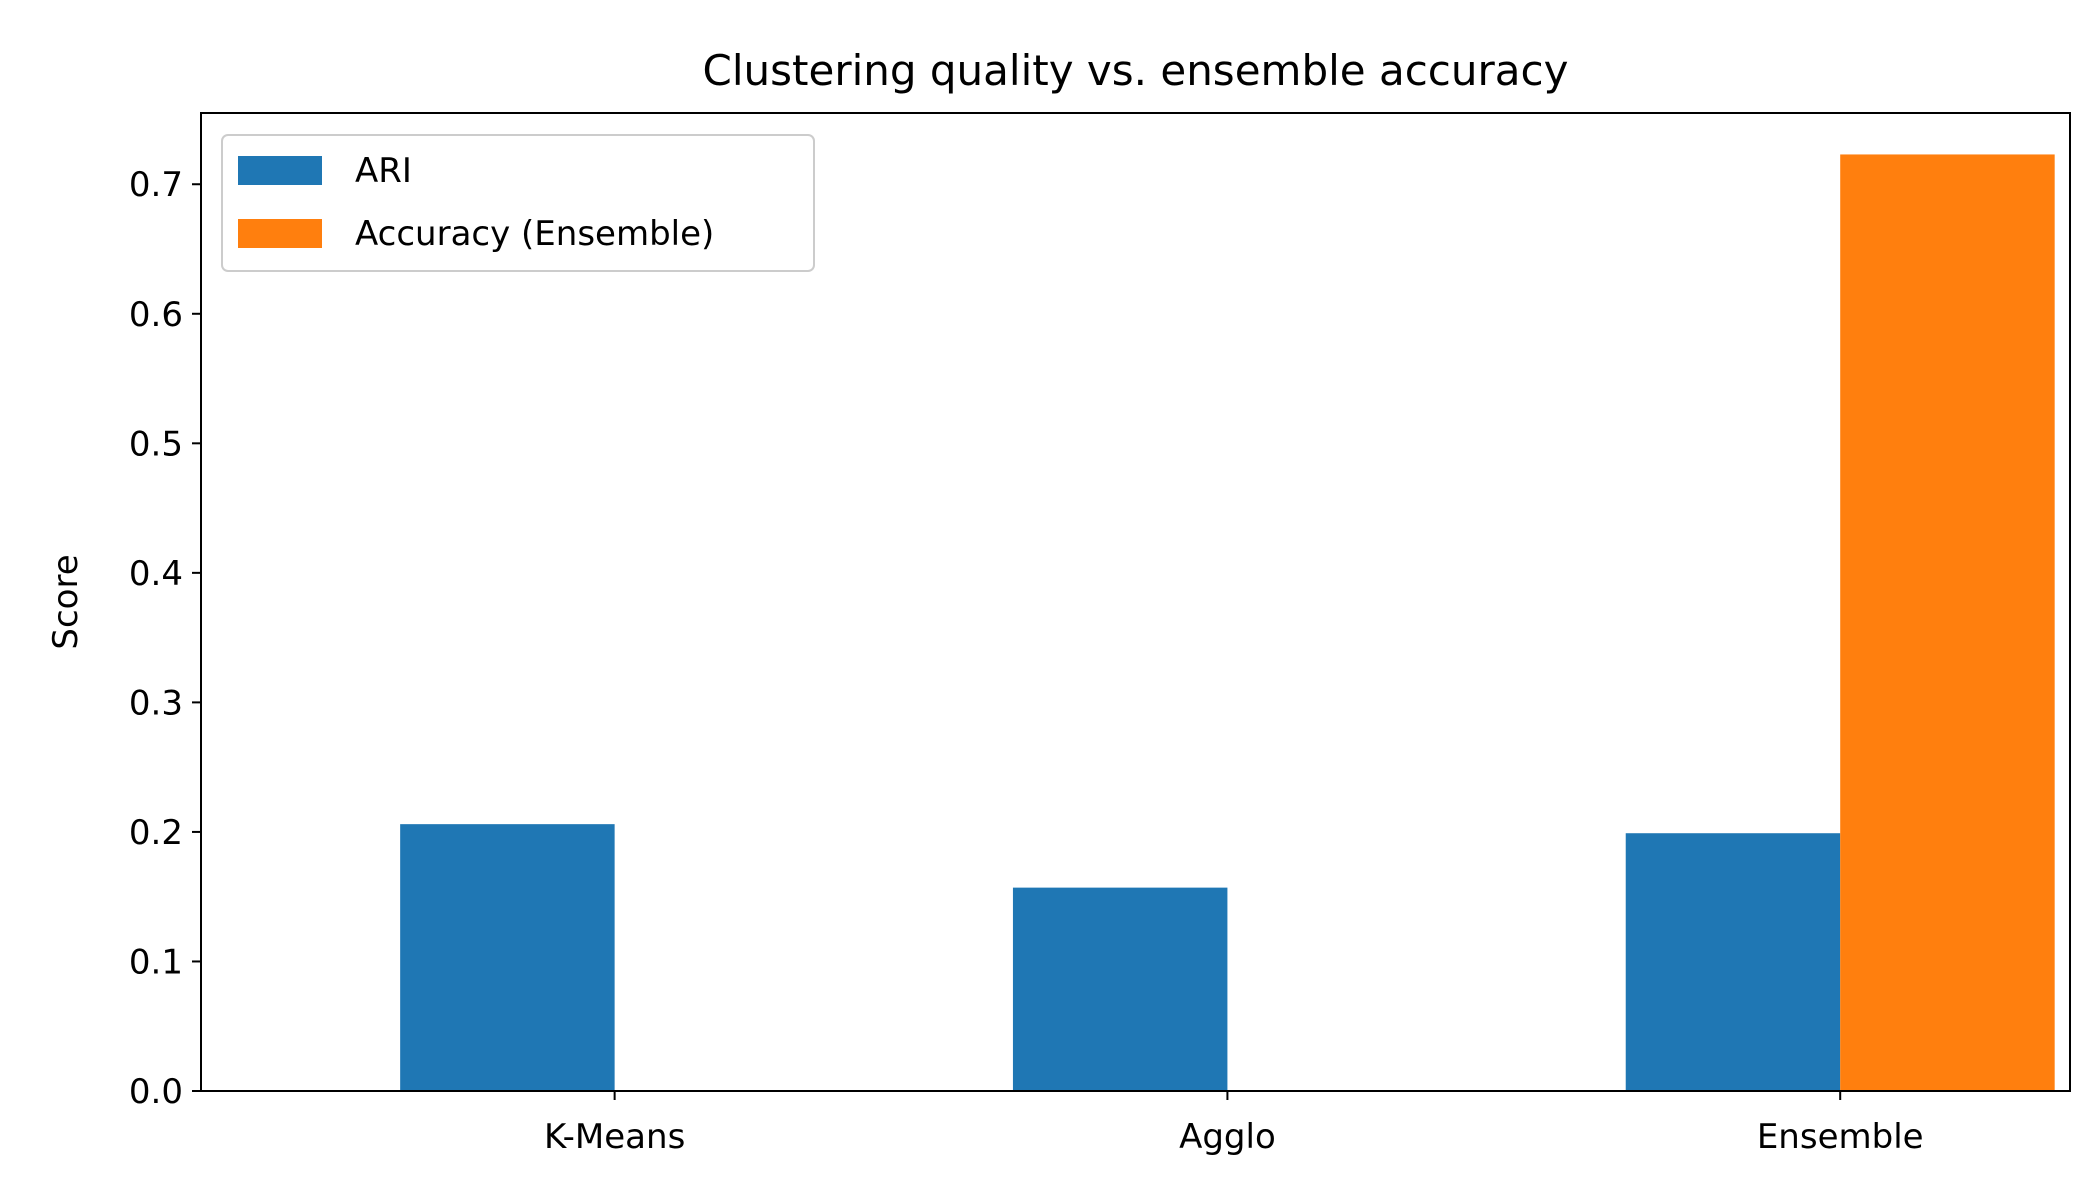 This screenshot has width=2100, height=1204. Describe the element at coordinates (156, 185) in the screenshot. I see `y-tick-label: 0.7` at that location.